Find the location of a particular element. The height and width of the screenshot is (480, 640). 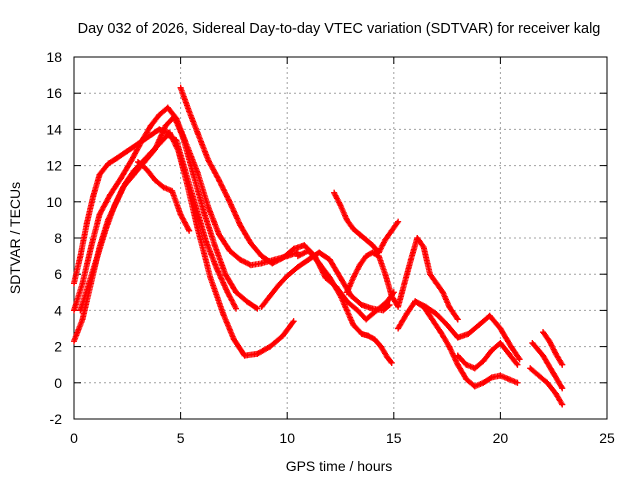

x-tick-label: 15 is located at coordinates (394, 438).